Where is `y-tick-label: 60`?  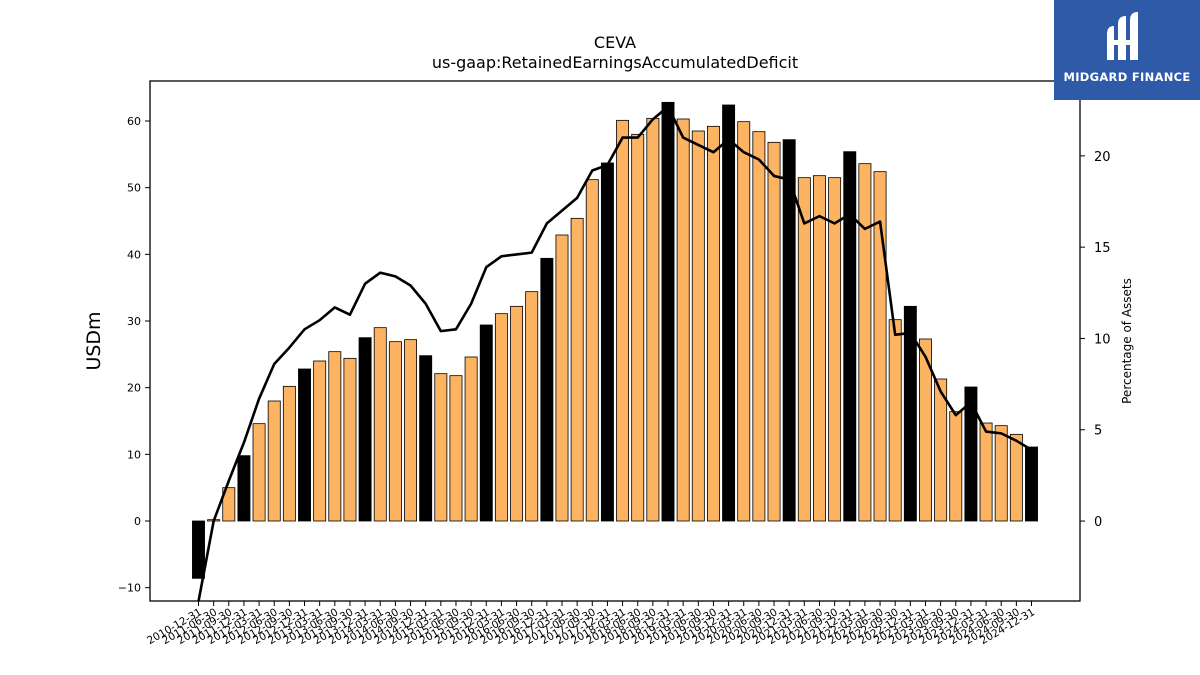
y-tick-label: 60 is located at coordinates (134, 121).